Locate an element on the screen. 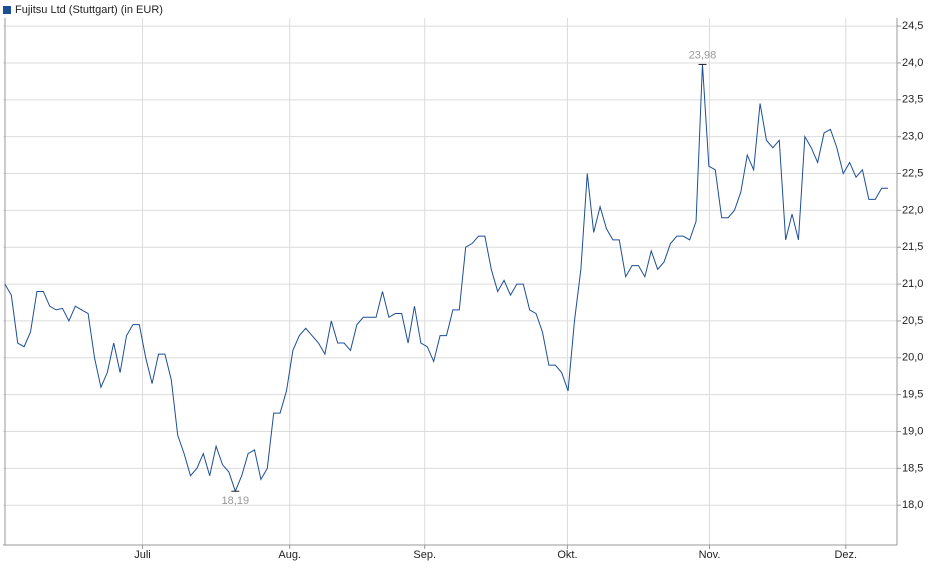  extreme-label: 18,19 is located at coordinates (236, 501).